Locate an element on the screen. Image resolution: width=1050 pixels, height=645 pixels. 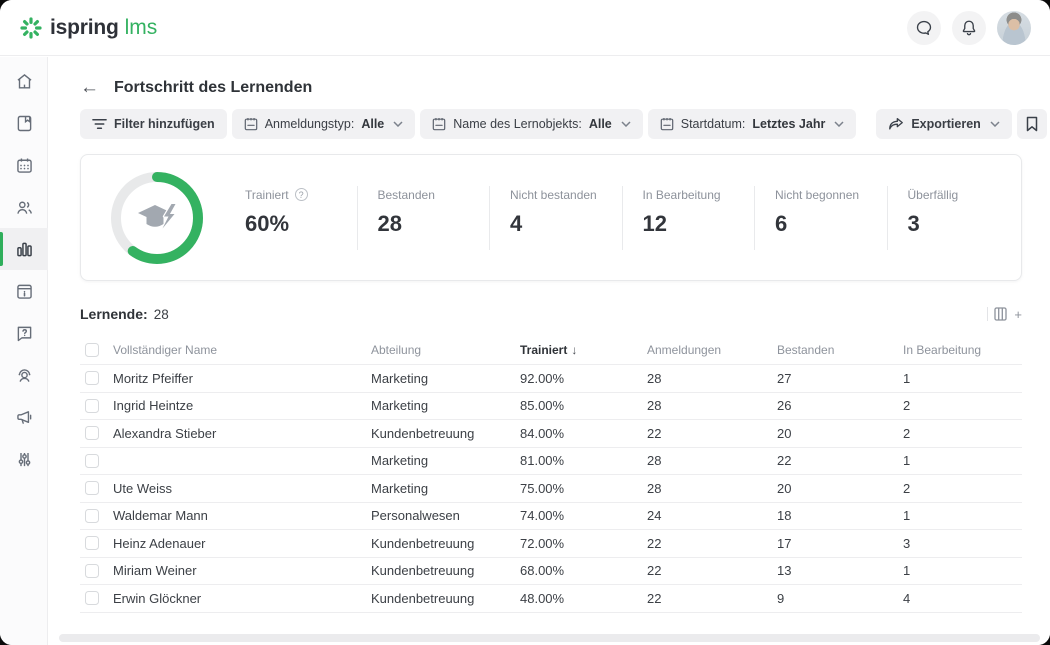
cell-in_progress: 2 is located at coordinates (907, 406).